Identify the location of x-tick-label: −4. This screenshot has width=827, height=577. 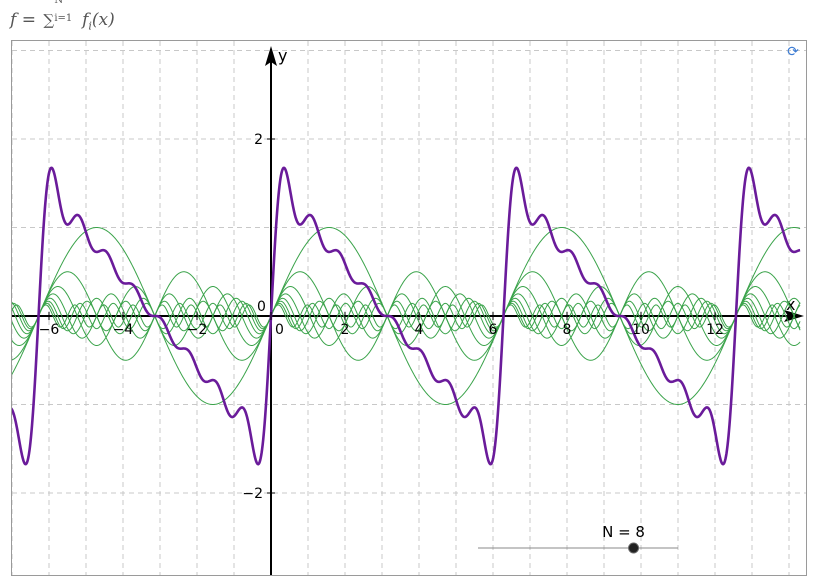
(123, 330).